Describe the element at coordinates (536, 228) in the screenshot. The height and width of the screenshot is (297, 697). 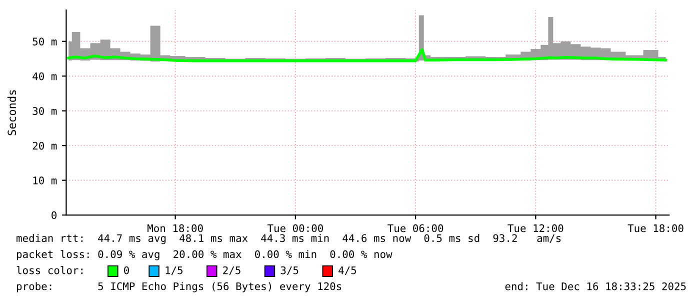
I see `x-tick-label: Tue 12:00` at that location.